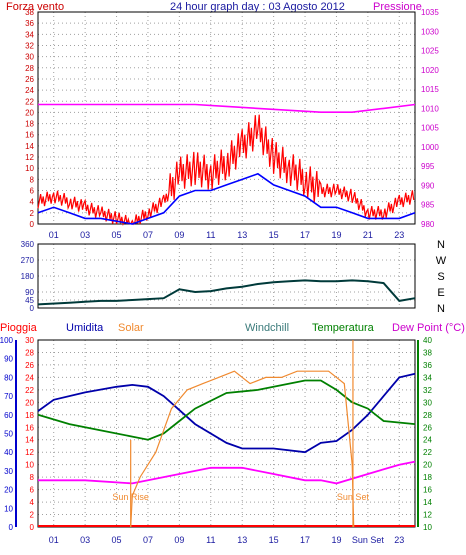 The height and width of the screenshot is (555, 466). What do you see at coordinates (29, 168) in the screenshot?
I see `y-tick-label: 10` at bounding box center [29, 168].